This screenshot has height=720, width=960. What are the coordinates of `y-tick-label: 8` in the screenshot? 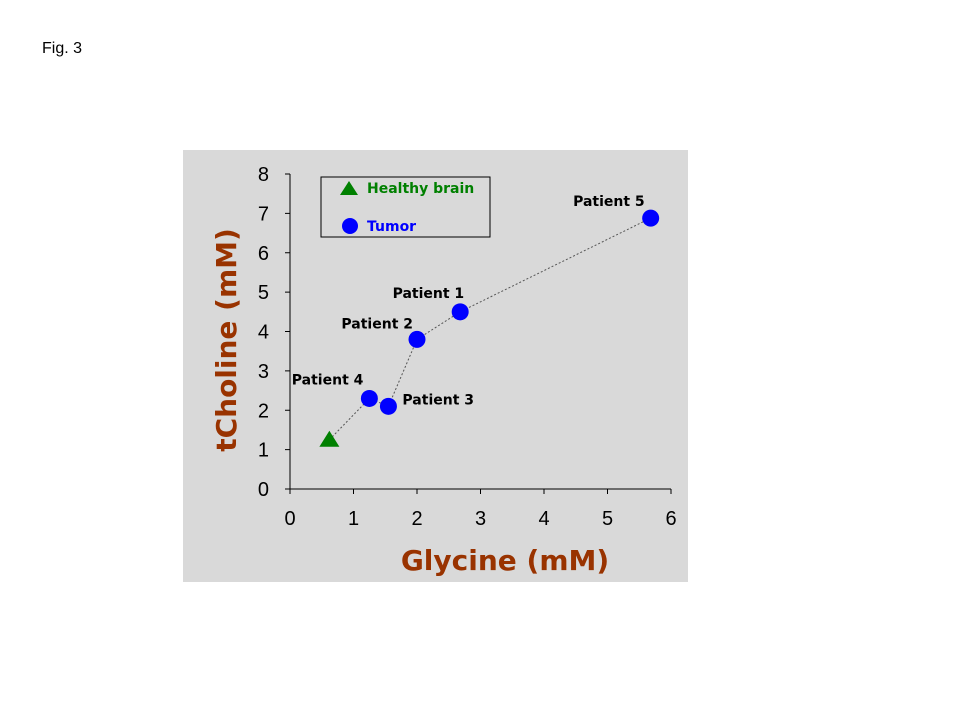 It's located at (263, 175).